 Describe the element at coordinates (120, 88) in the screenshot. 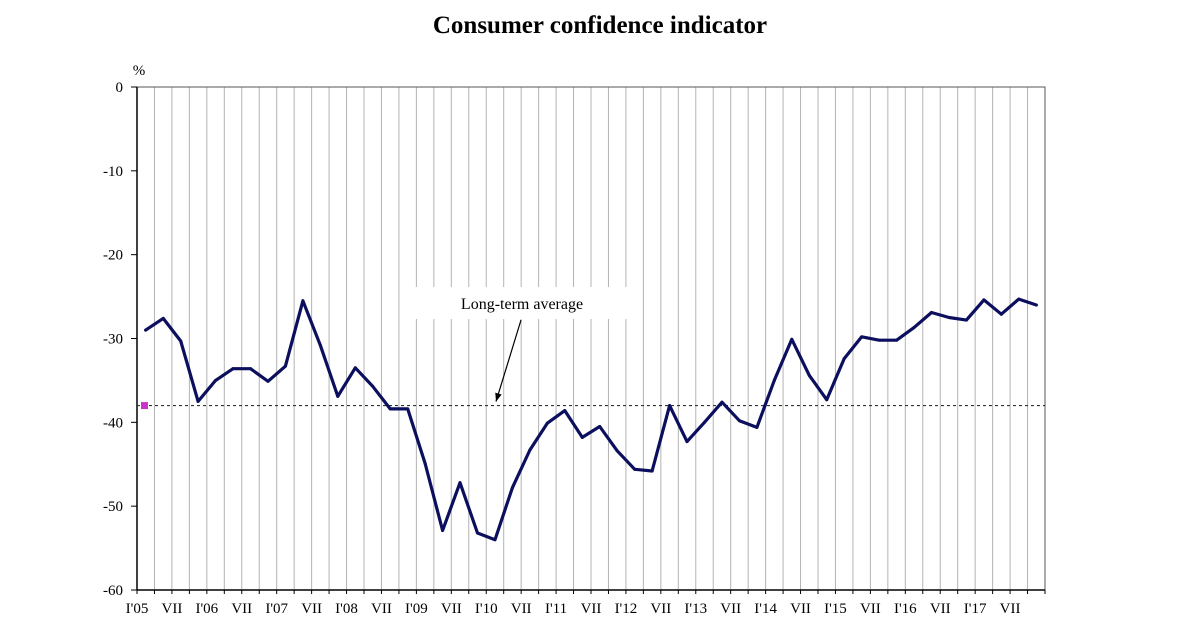

I see `y-tick-label: 0` at that location.